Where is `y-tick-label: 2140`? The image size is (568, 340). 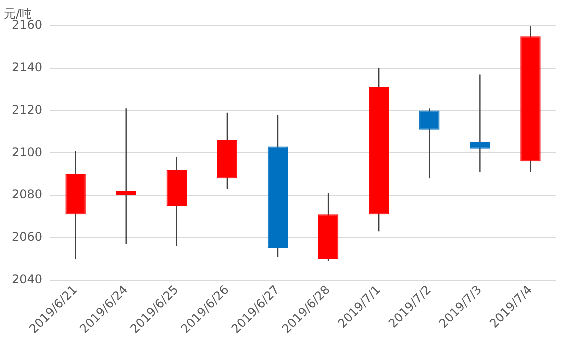 y-tick-label: 2140 is located at coordinates (27, 67).